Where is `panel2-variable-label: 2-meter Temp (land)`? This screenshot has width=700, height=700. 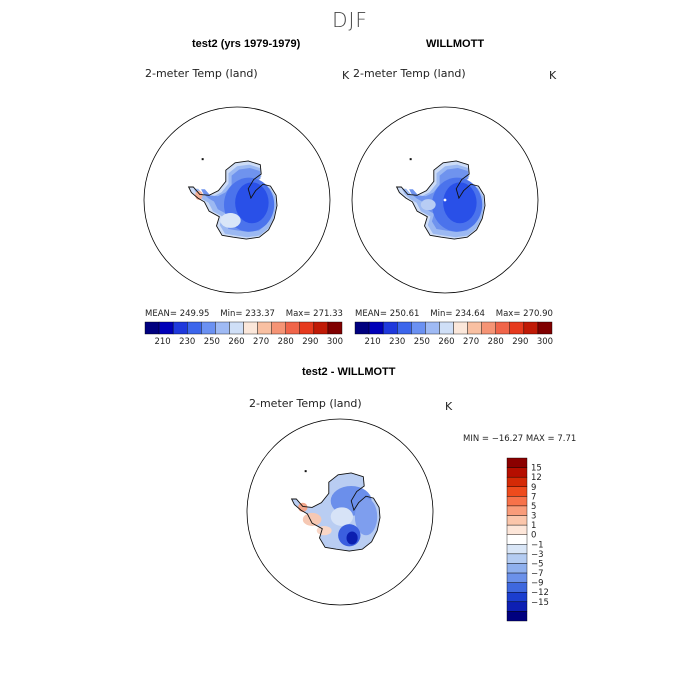
panel2-variable-label: 2-meter Temp (land) is located at coordinates (409, 73).